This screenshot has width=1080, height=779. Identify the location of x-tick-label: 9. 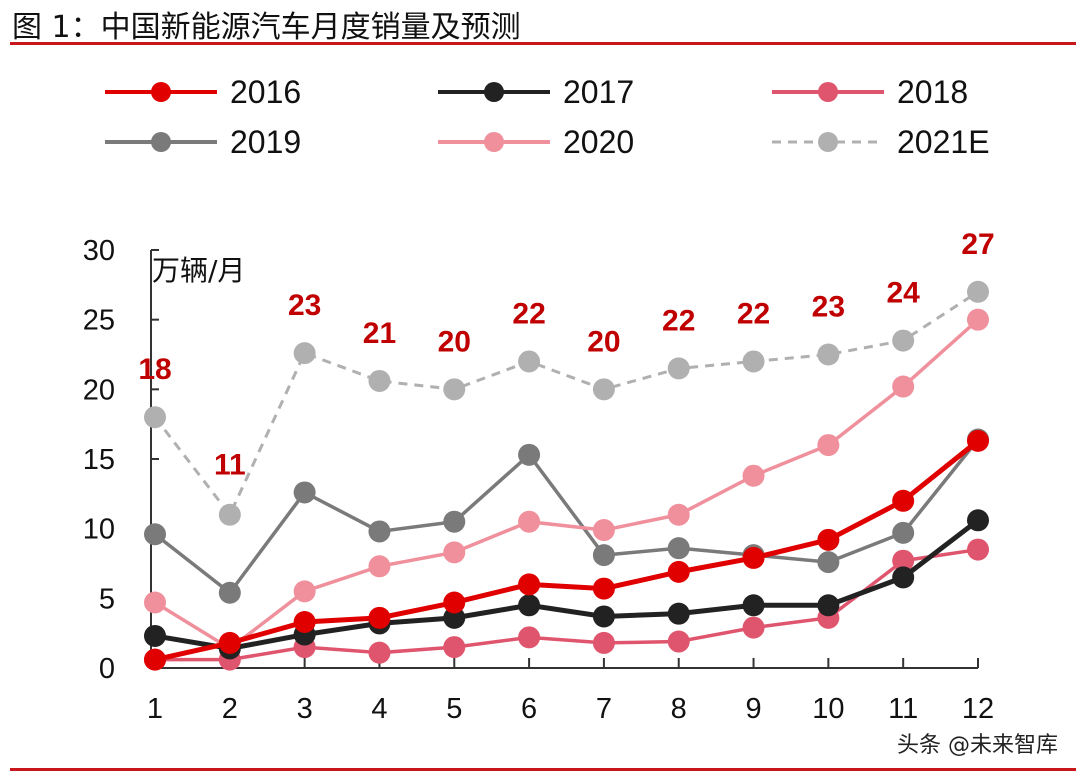
(753, 709).